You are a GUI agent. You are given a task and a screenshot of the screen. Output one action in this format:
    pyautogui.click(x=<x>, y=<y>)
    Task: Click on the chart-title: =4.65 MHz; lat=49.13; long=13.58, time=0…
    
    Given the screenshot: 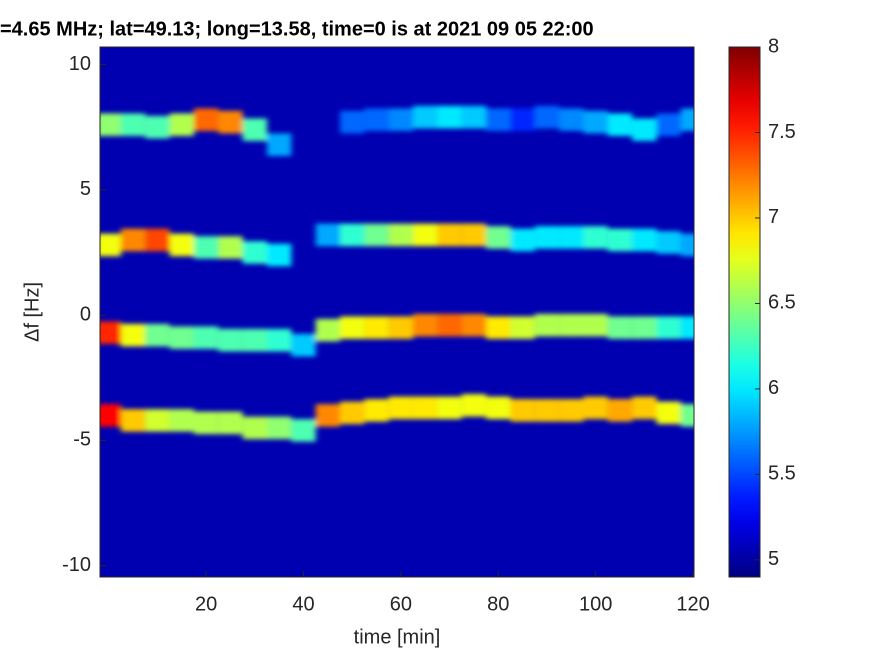 What is the action you would take?
    pyautogui.click(x=297, y=29)
    